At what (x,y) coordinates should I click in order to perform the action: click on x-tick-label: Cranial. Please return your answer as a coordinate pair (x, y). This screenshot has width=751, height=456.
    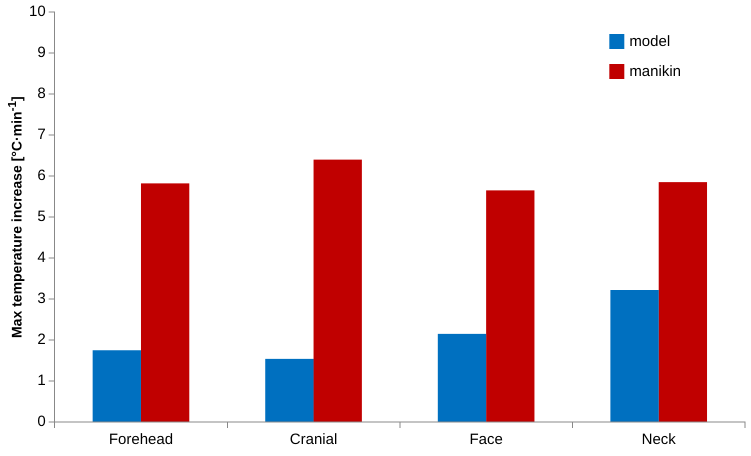
    Looking at the image, I should click on (314, 439).